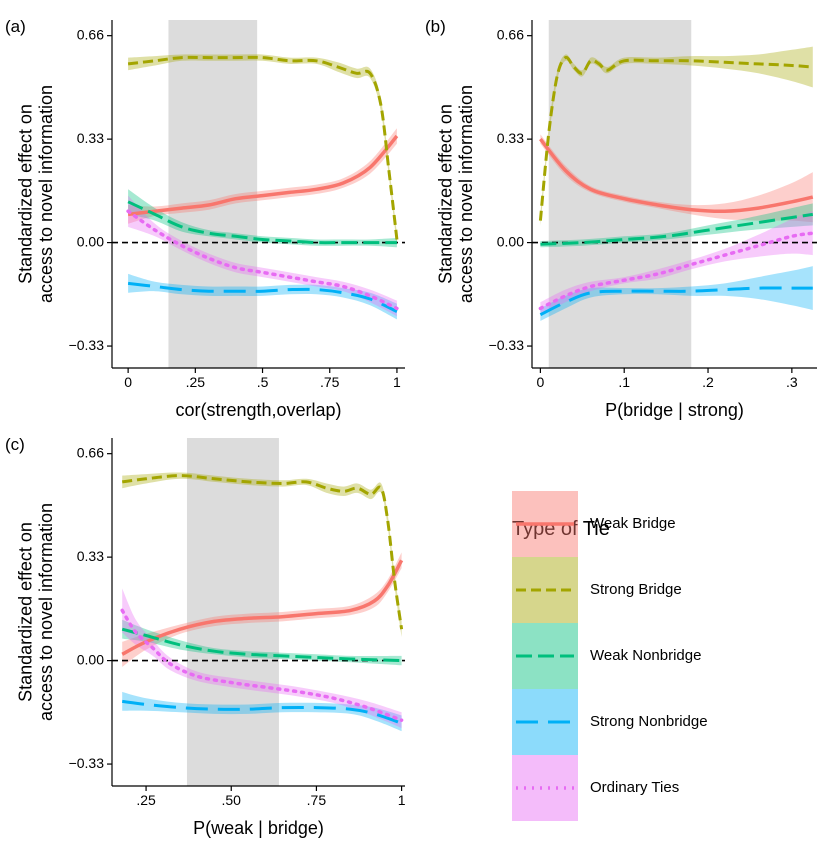 This screenshot has width=817, height=842. What do you see at coordinates (674, 410) in the screenshot?
I see `x-axis-label: P(bridge | strong)` at bounding box center [674, 410].